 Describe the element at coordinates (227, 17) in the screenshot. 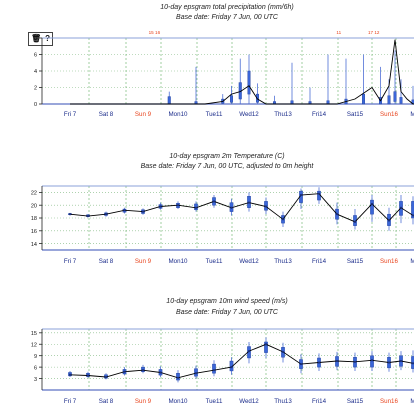

I see `chart-1-subtitle: Base date: Friday 7 Jun, 00 UTC` at that location.